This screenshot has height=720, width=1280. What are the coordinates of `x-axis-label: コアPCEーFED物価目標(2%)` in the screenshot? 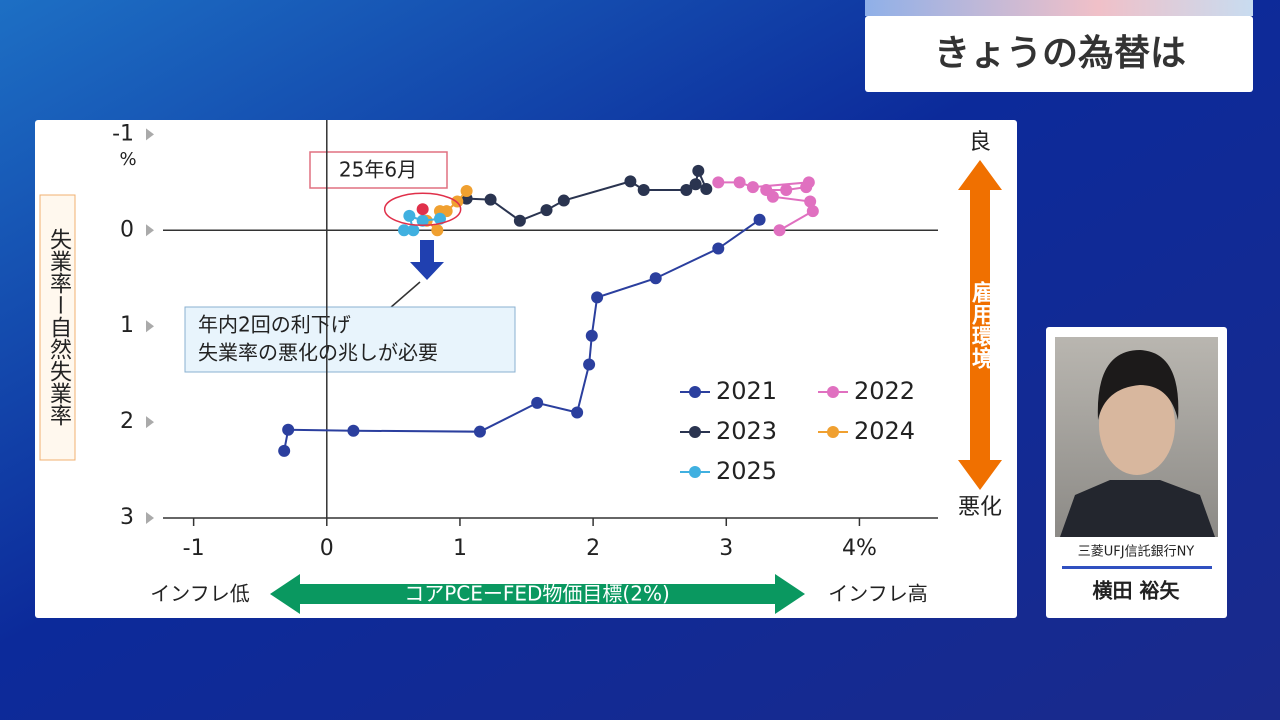 It's located at (537, 594).